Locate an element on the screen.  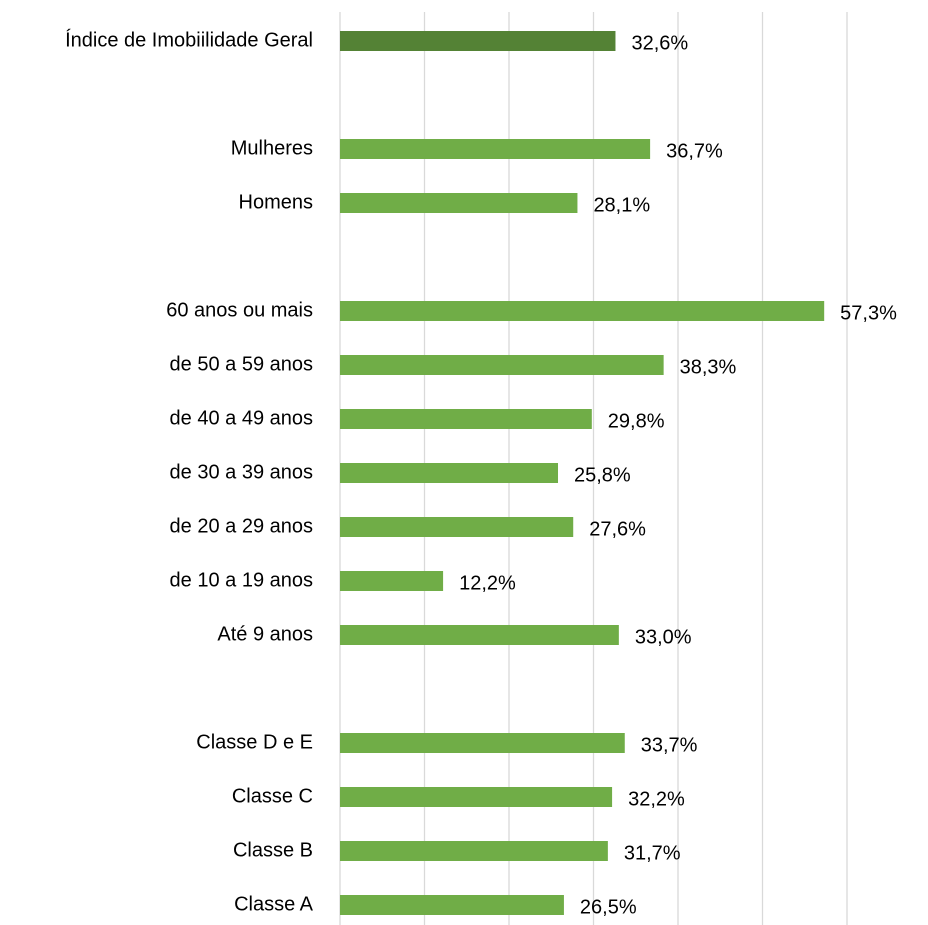
data-label: 32,2% is located at coordinates (656, 799).